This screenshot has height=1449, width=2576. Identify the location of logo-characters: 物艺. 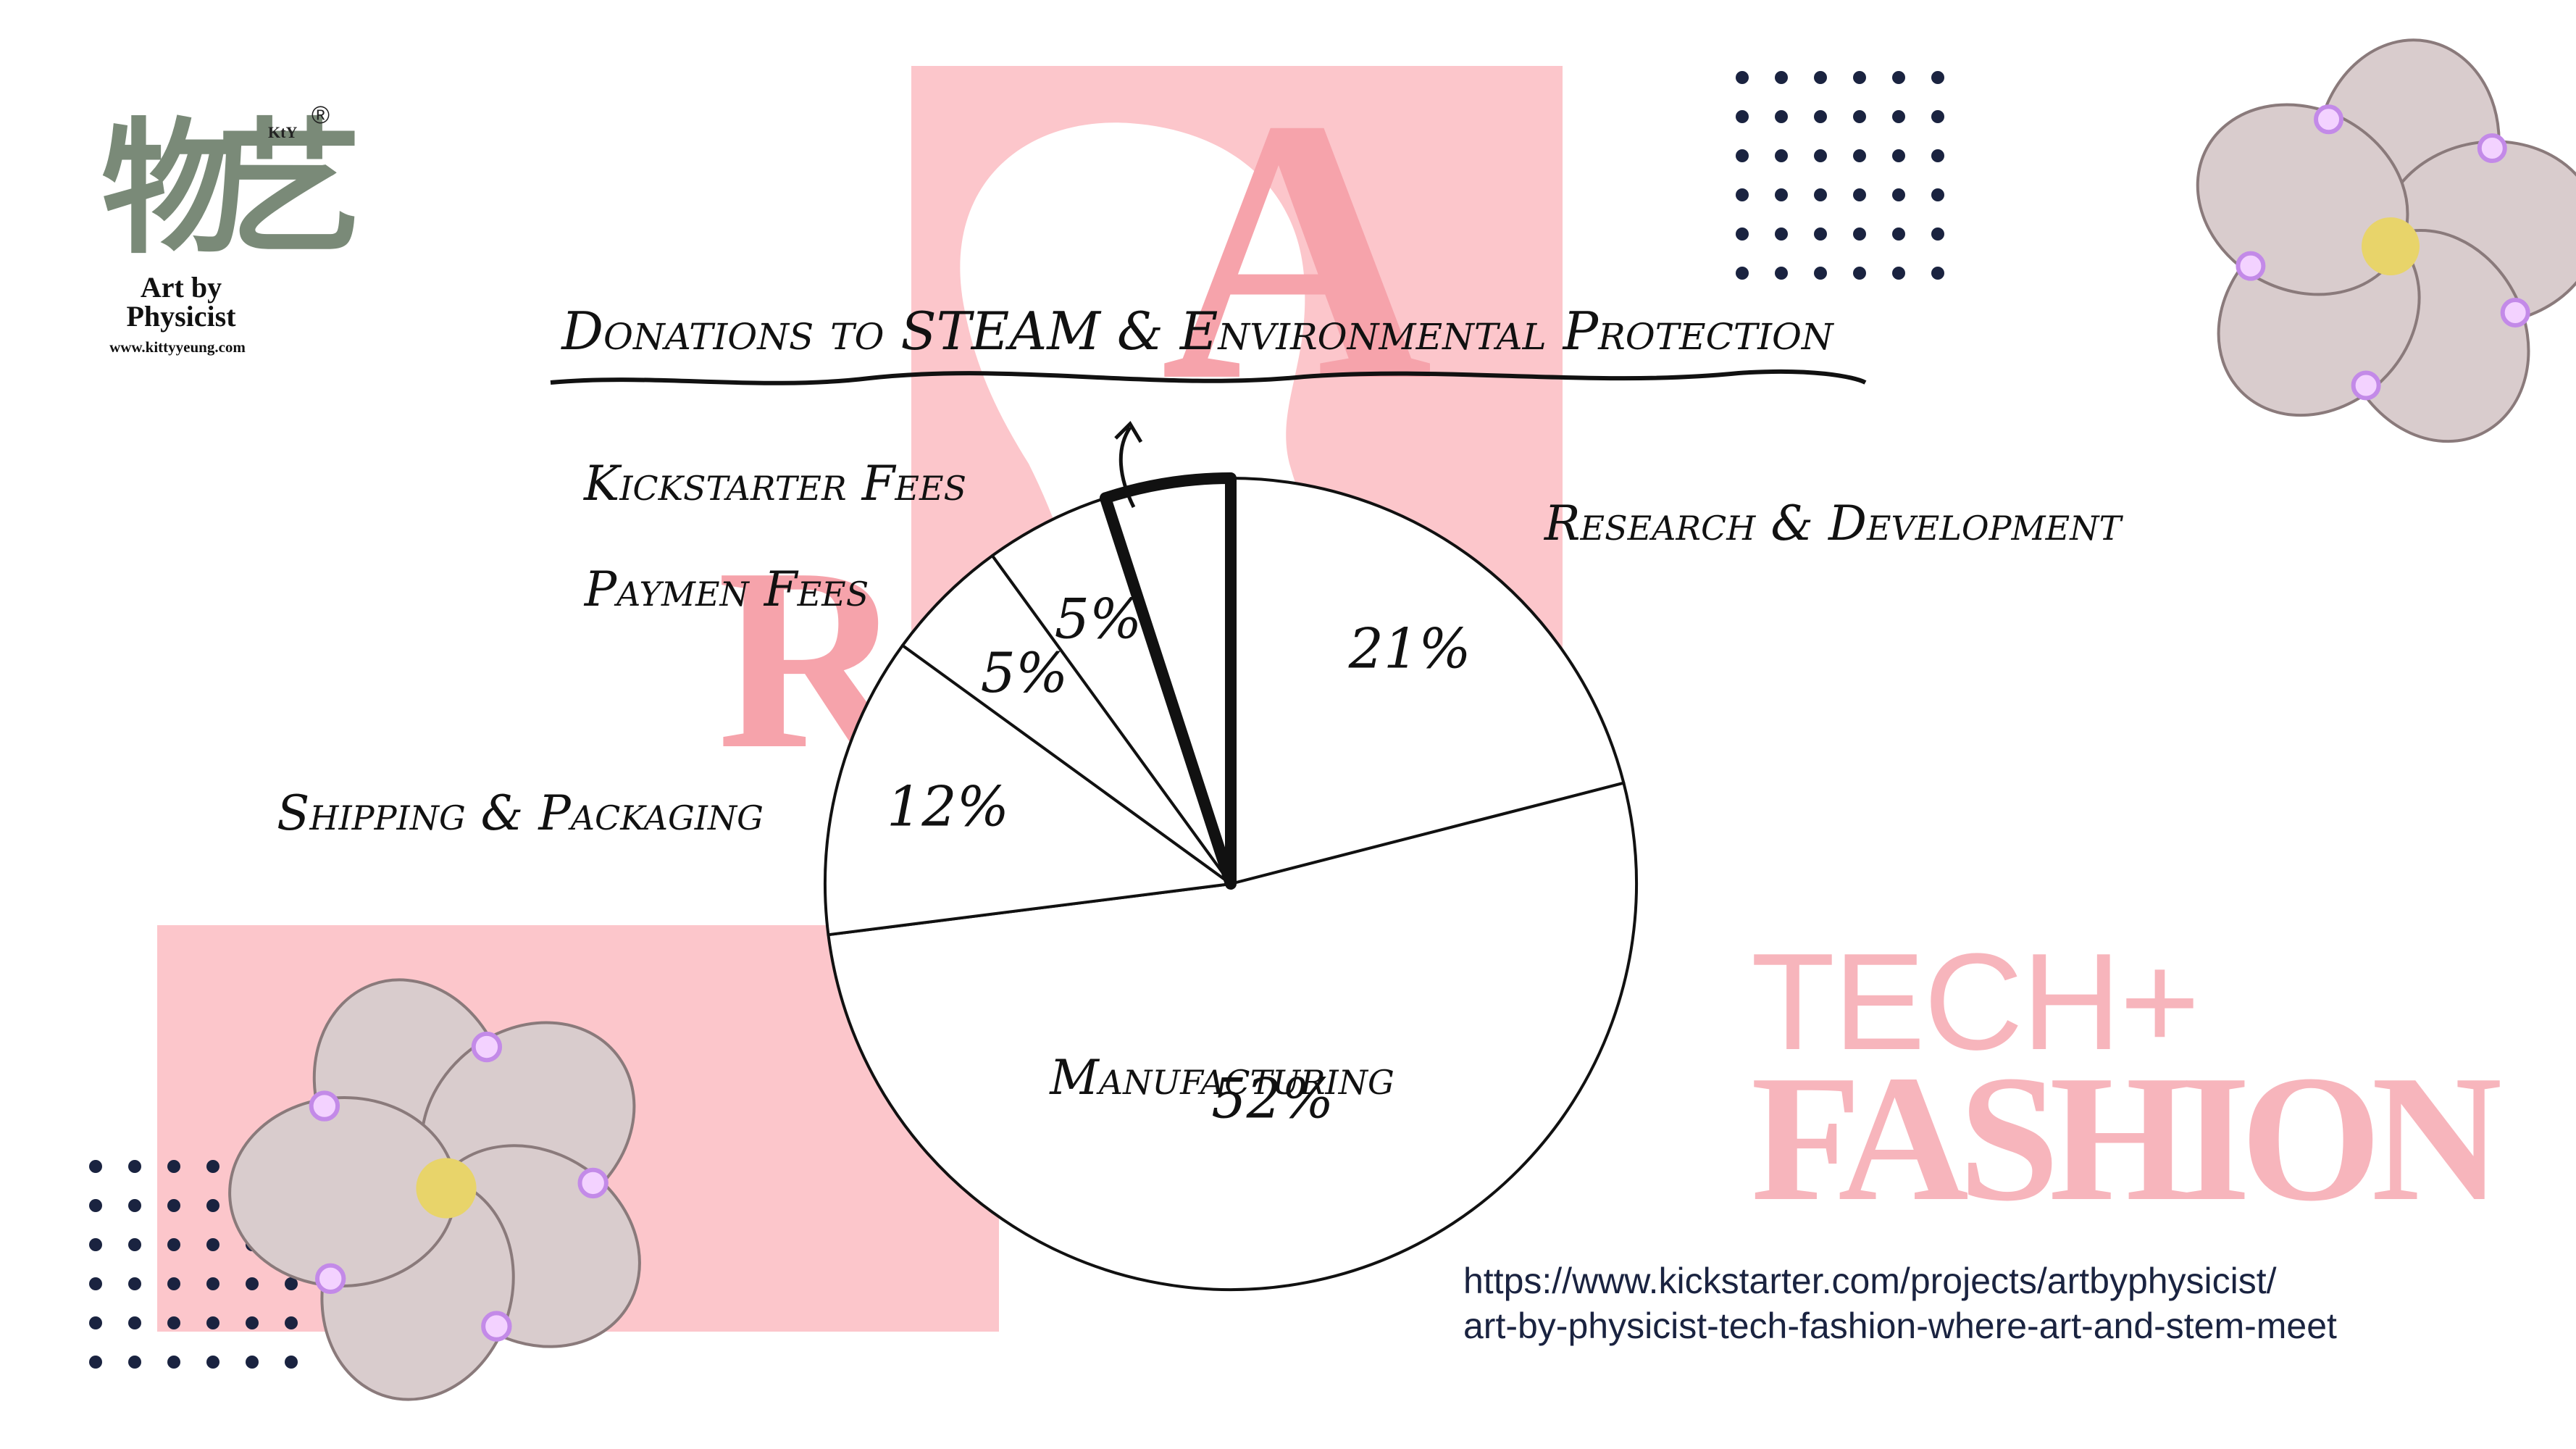
(231, 189).